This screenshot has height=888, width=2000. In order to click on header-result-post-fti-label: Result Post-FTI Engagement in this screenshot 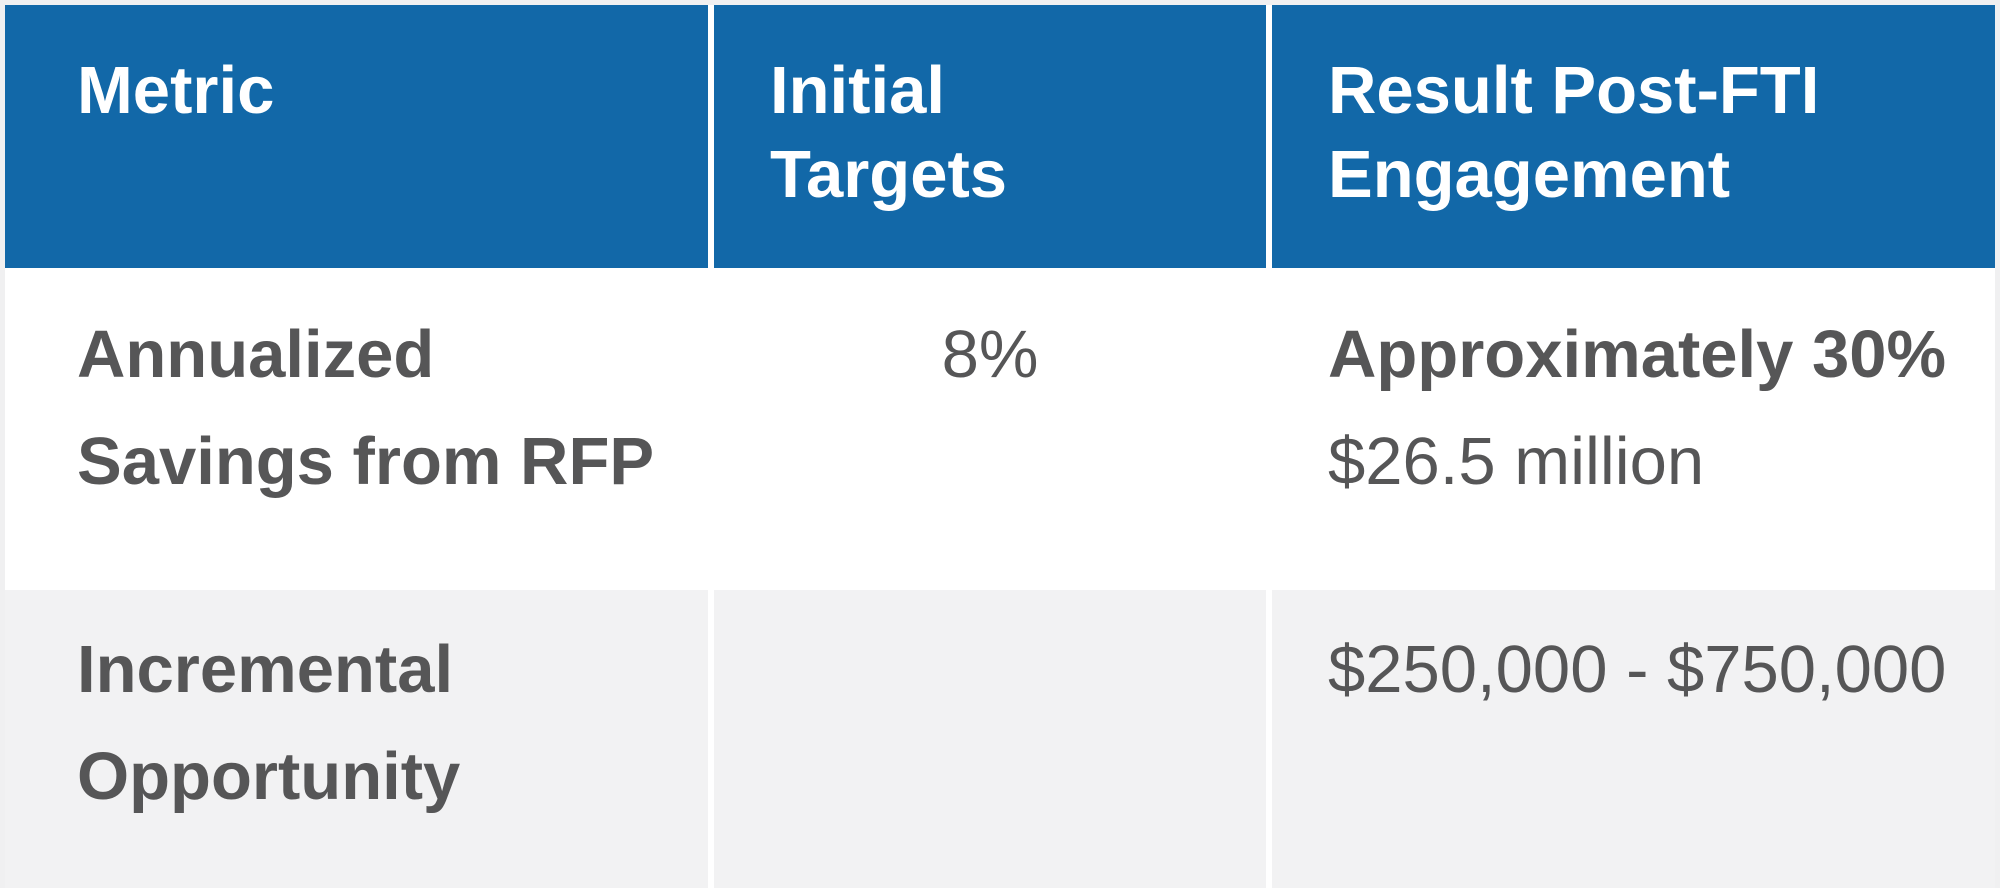, I will do `click(1574, 133)`.